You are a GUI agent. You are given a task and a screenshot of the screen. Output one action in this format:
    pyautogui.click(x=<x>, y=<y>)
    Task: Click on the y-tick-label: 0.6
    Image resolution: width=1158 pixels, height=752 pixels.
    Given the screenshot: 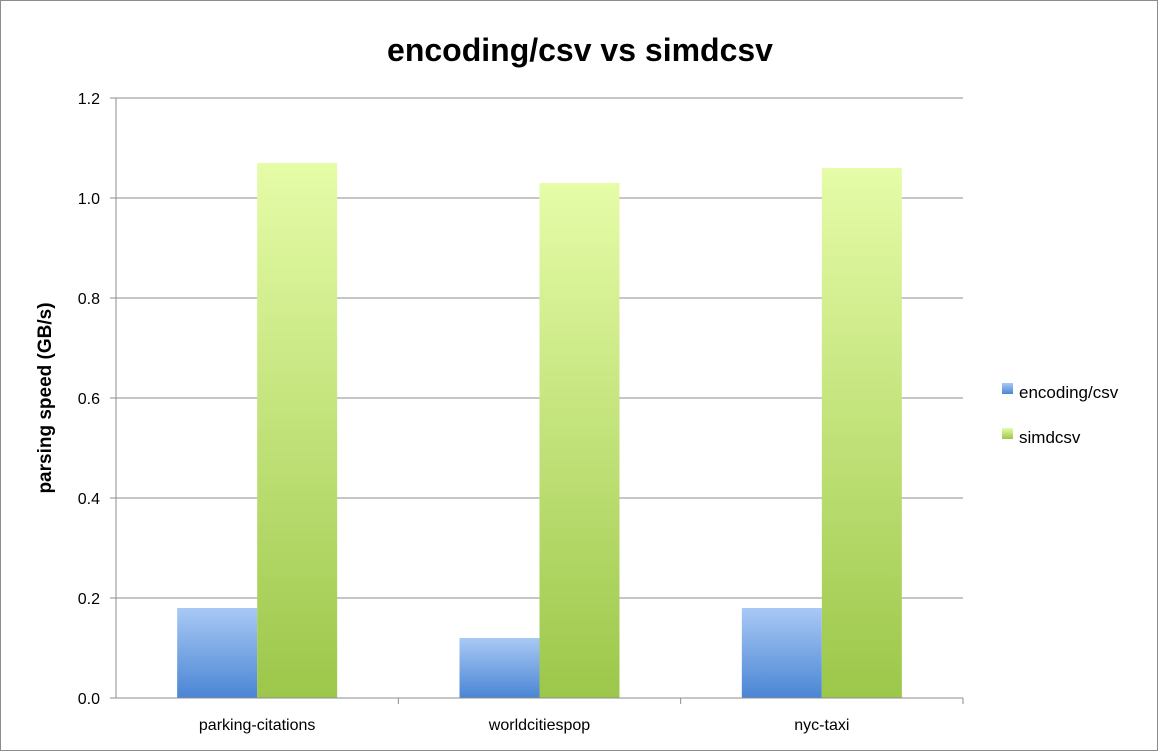 What is the action you would take?
    pyautogui.click(x=89, y=399)
    